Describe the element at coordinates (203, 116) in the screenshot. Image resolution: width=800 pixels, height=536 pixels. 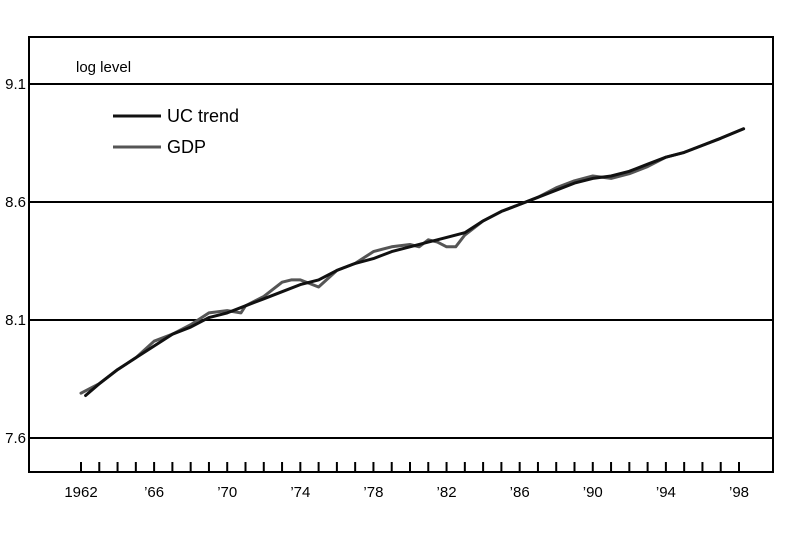
I see `legend-label: UC trend` at that location.